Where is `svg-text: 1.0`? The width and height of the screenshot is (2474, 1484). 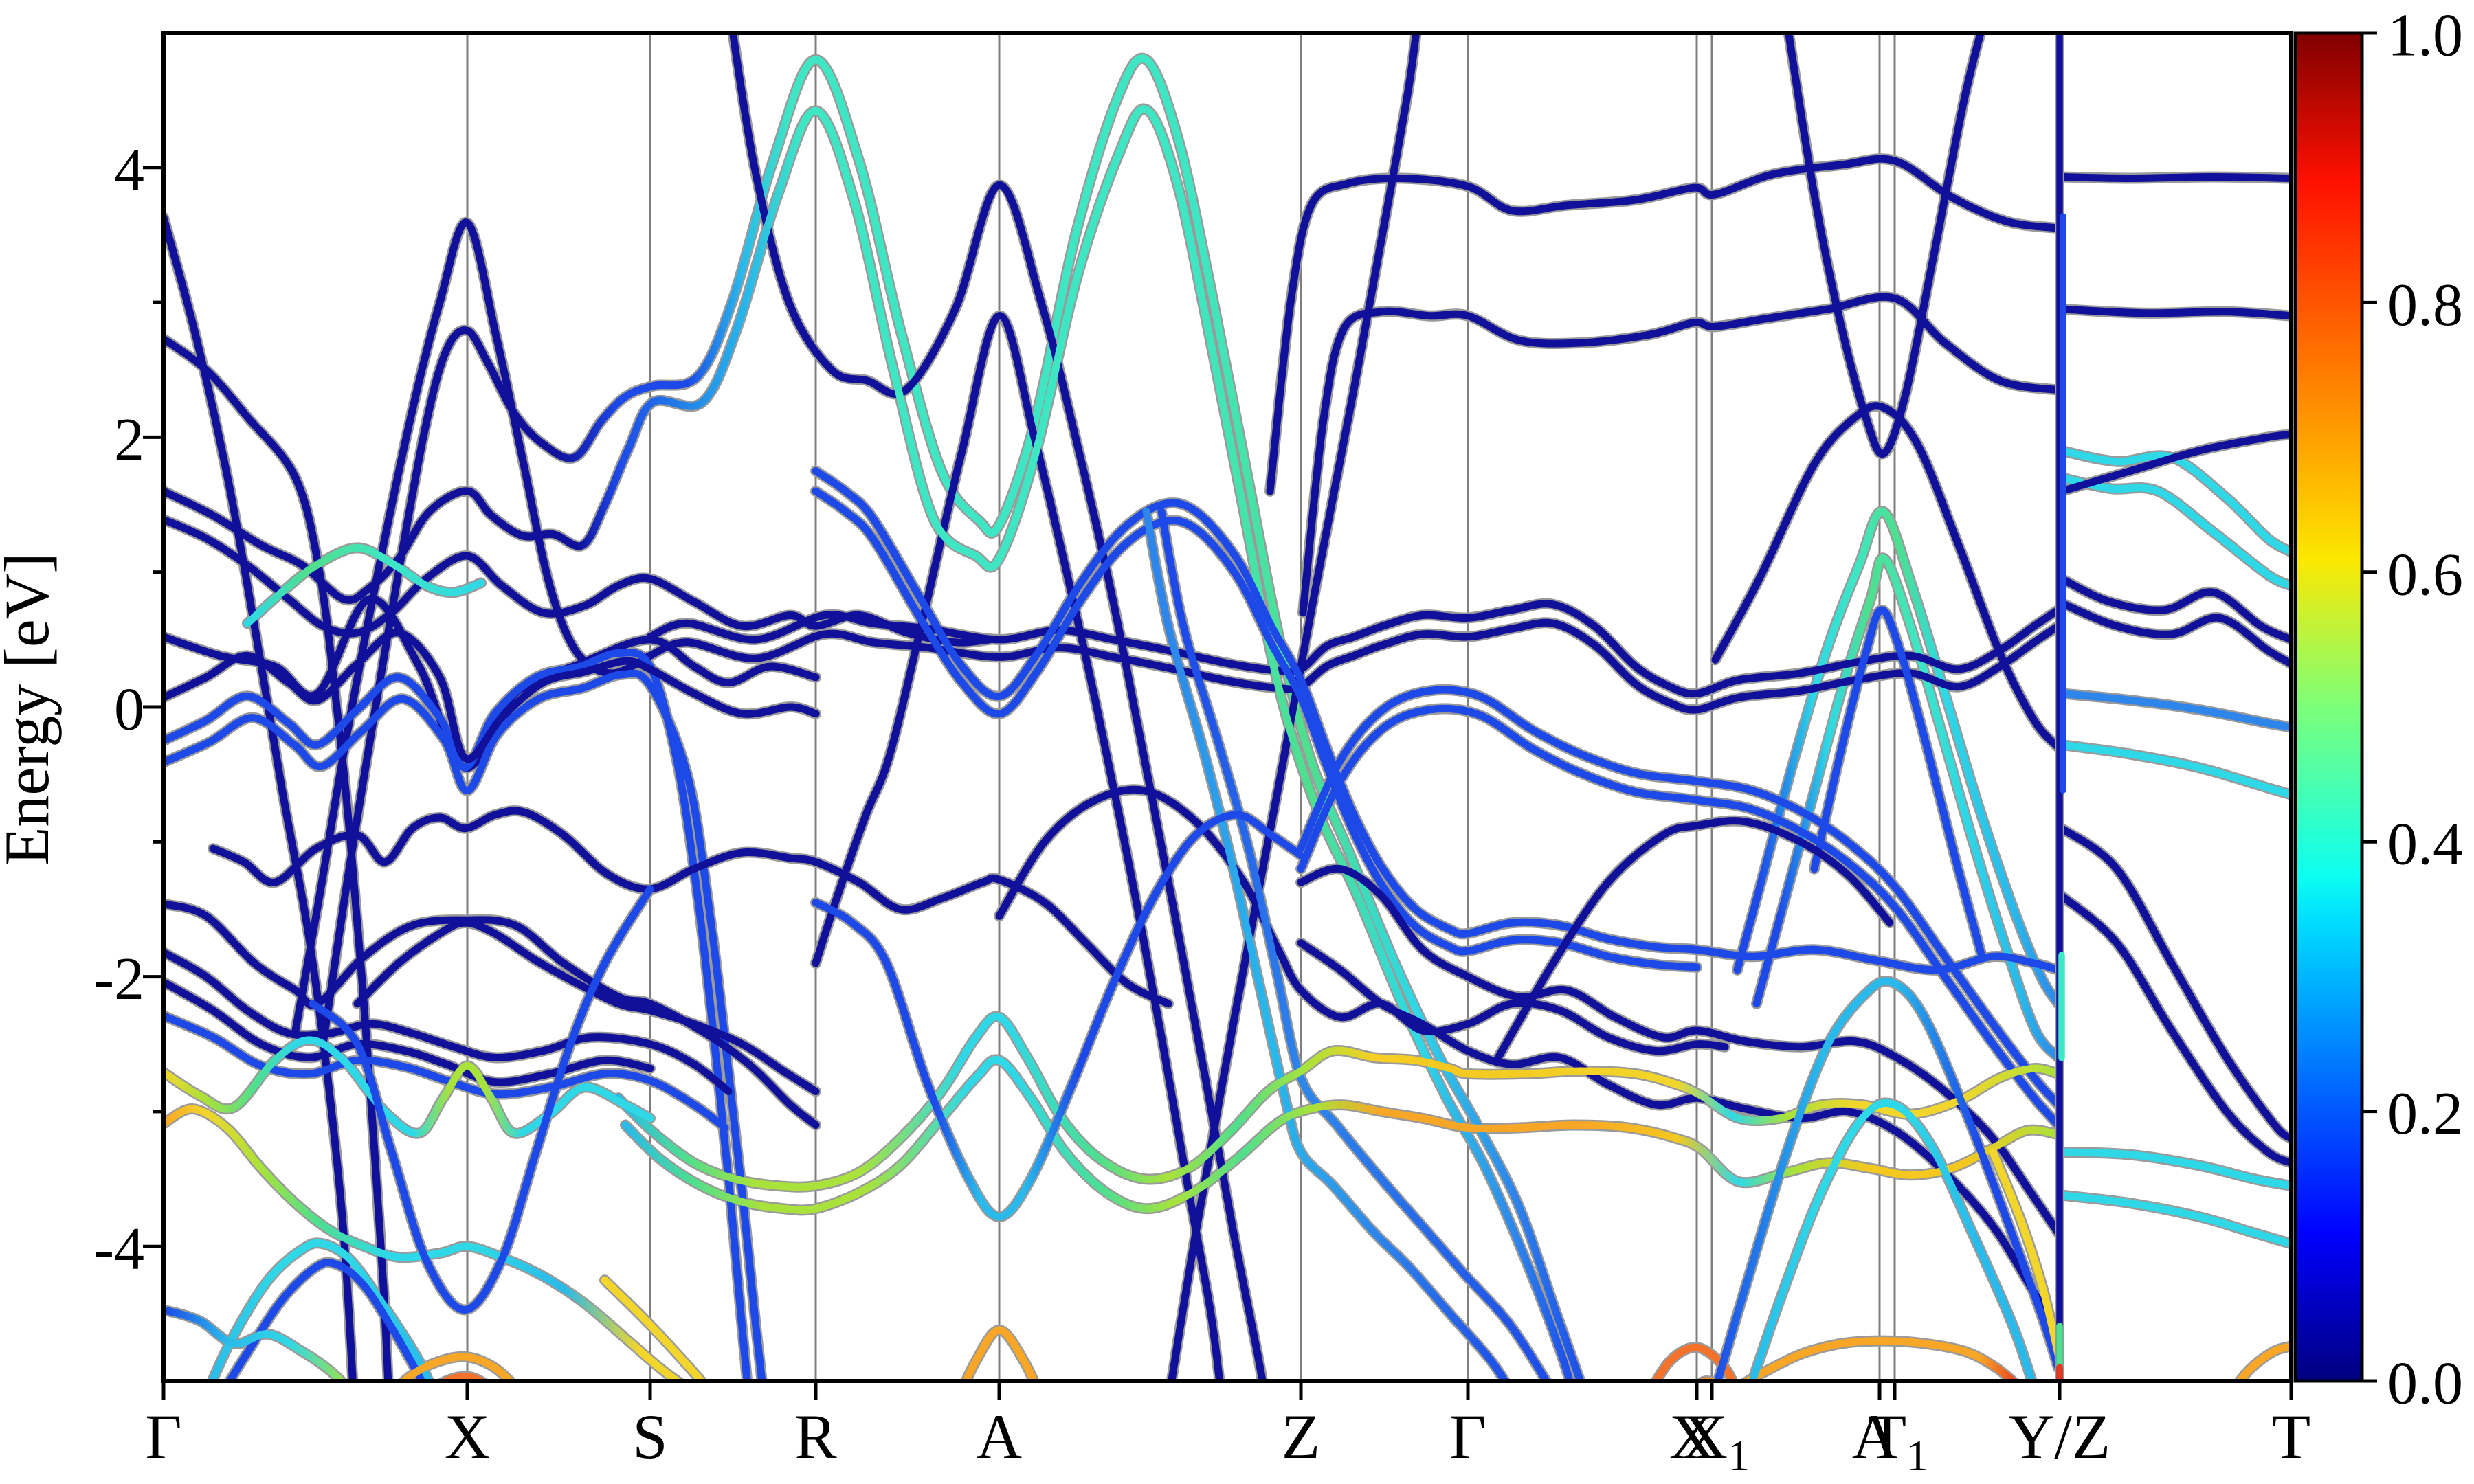
svg-text: 1.0 is located at coordinates (2425, 36).